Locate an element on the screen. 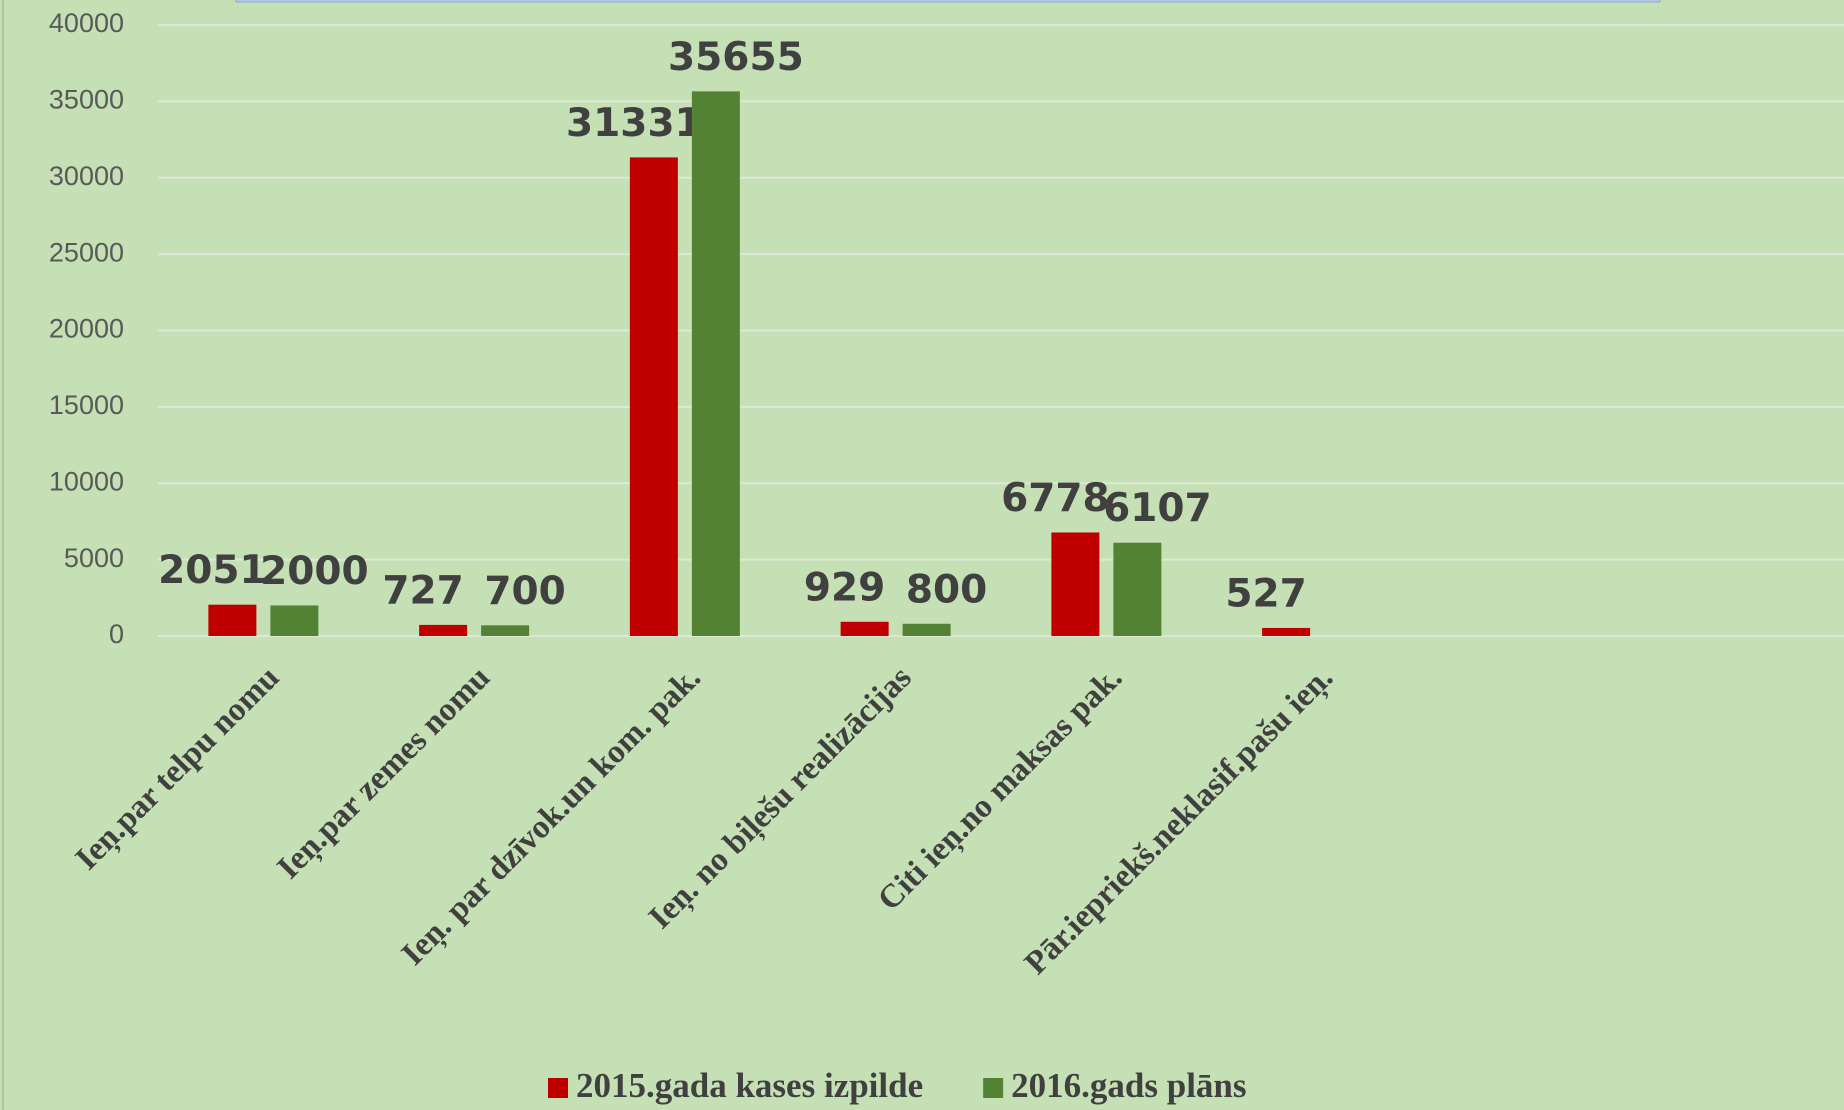  data-label: 929 is located at coordinates (844, 587).